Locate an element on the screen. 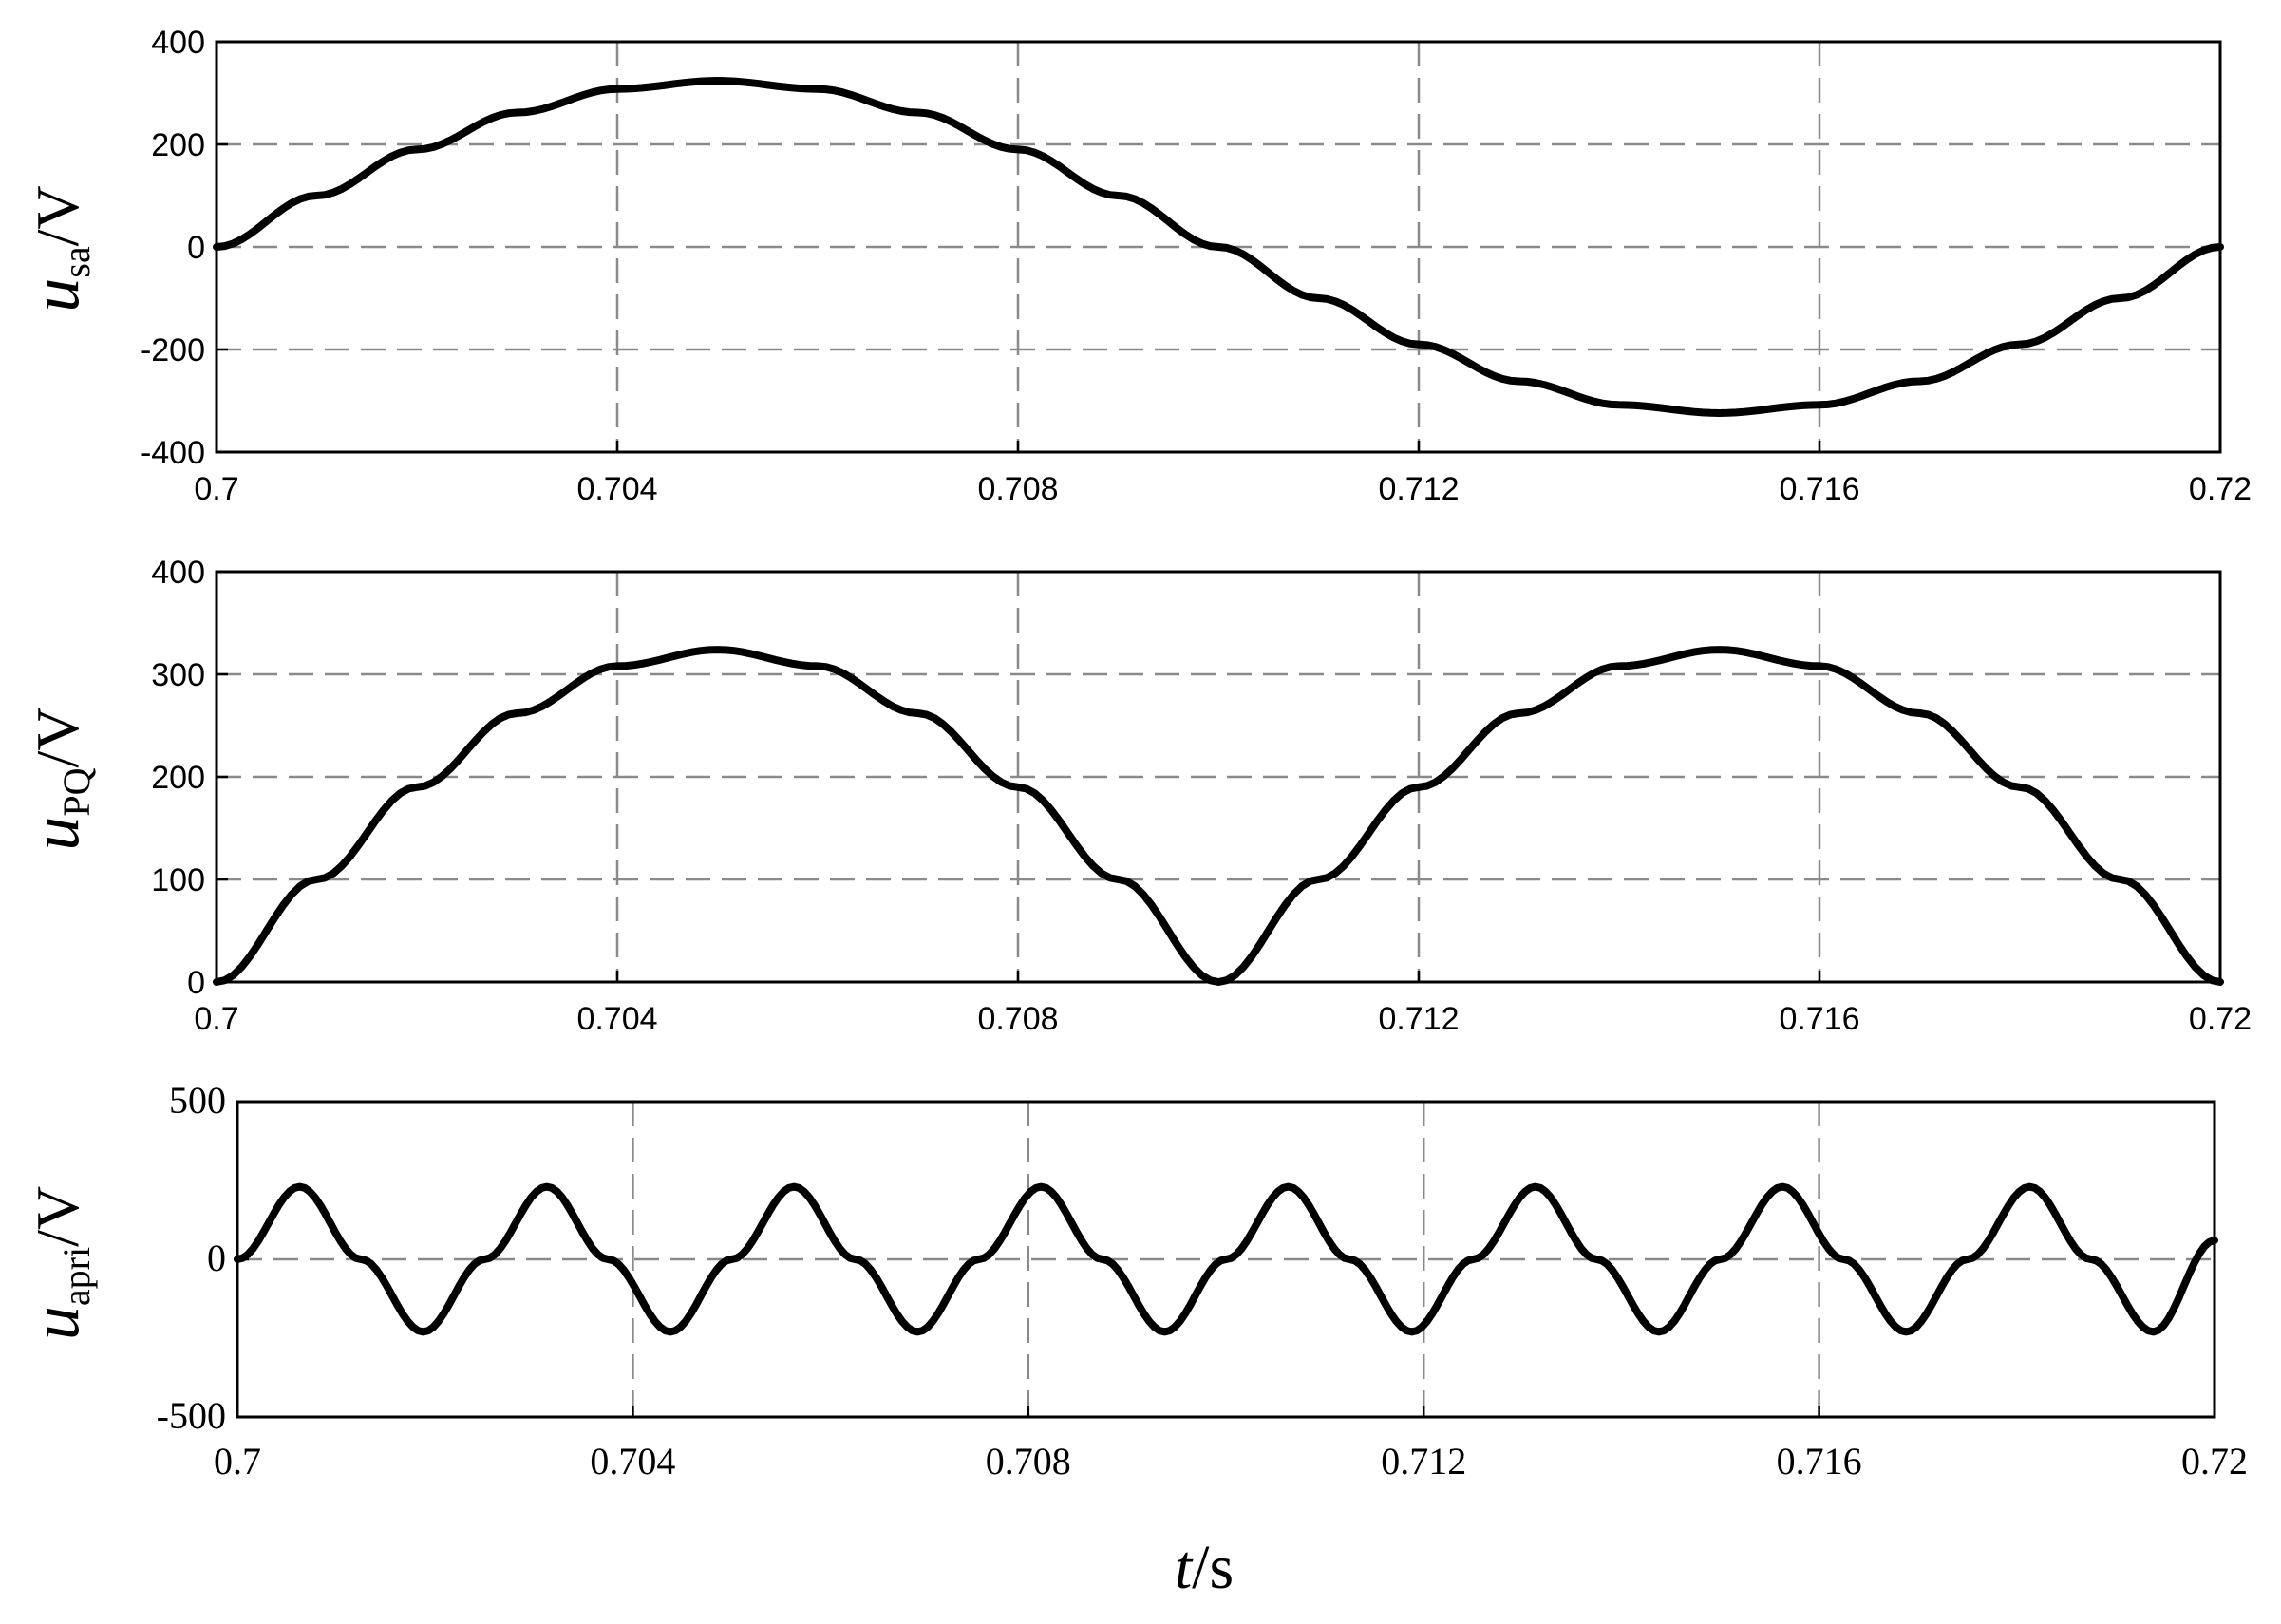 This screenshot has width=2281, height=1624. x-axis-label-unit: /s is located at coordinates (1213, 1567).